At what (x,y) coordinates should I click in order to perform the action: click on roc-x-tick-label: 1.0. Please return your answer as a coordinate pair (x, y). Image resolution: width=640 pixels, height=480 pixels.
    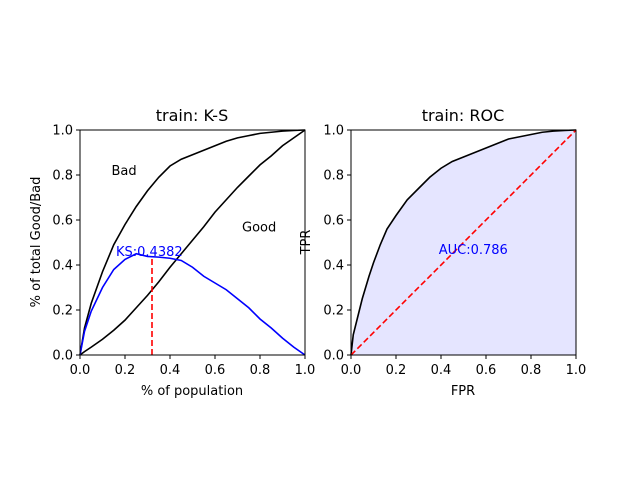
    Looking at the image, I should click on (576, 370).